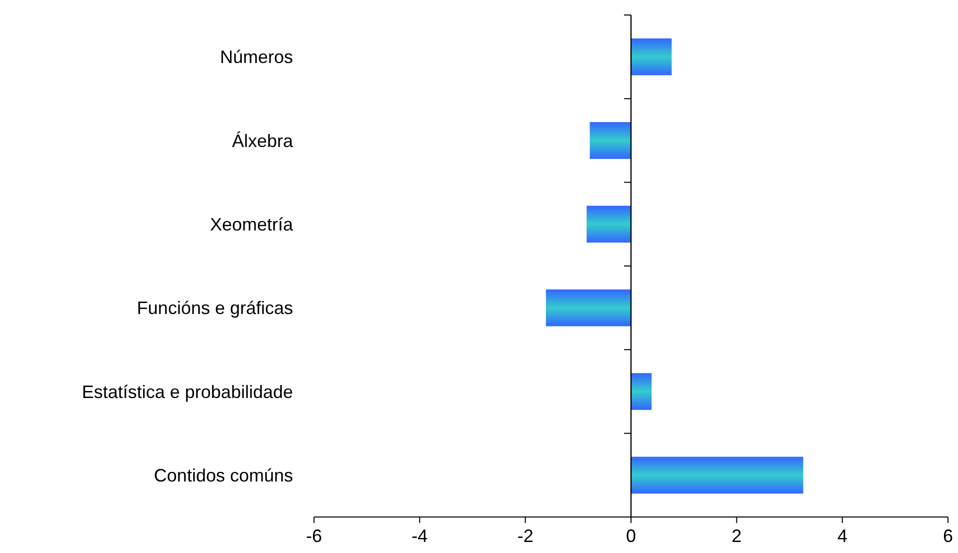  What do you see at coordinates (263, 140) in the screenshot?
I see `y-tick-label: Álxebra` at bounding box center [263, 140].